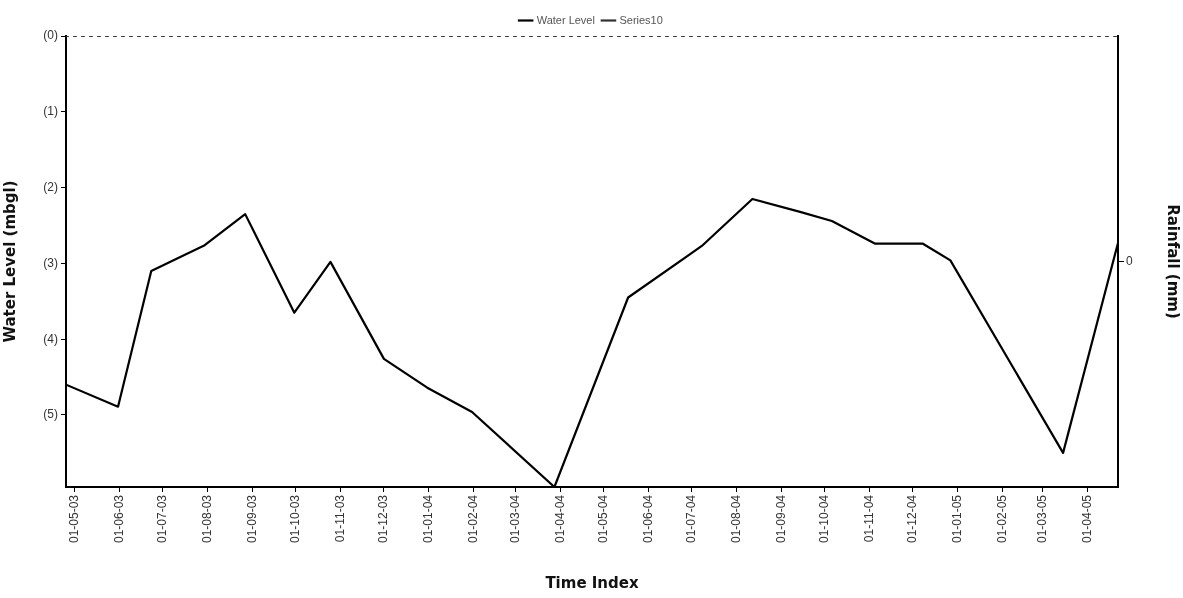 The height and width of the screenshot is (598, 1183). I want to click on legend-label: Series10, so click(641, 19).